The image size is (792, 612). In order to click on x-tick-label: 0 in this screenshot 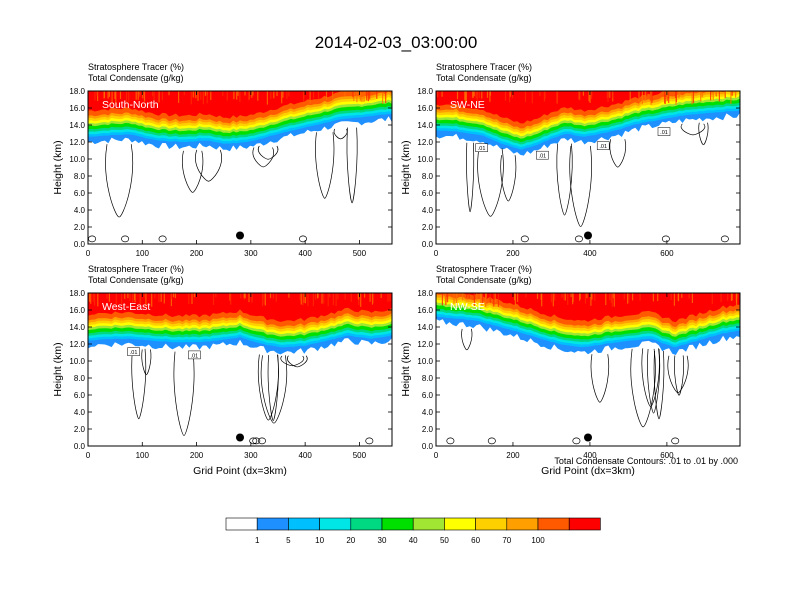, I will do `click(436, 455)`.